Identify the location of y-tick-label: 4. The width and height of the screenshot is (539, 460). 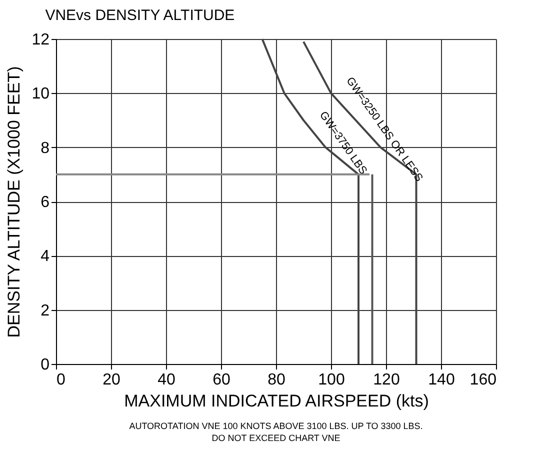
(45, 257).